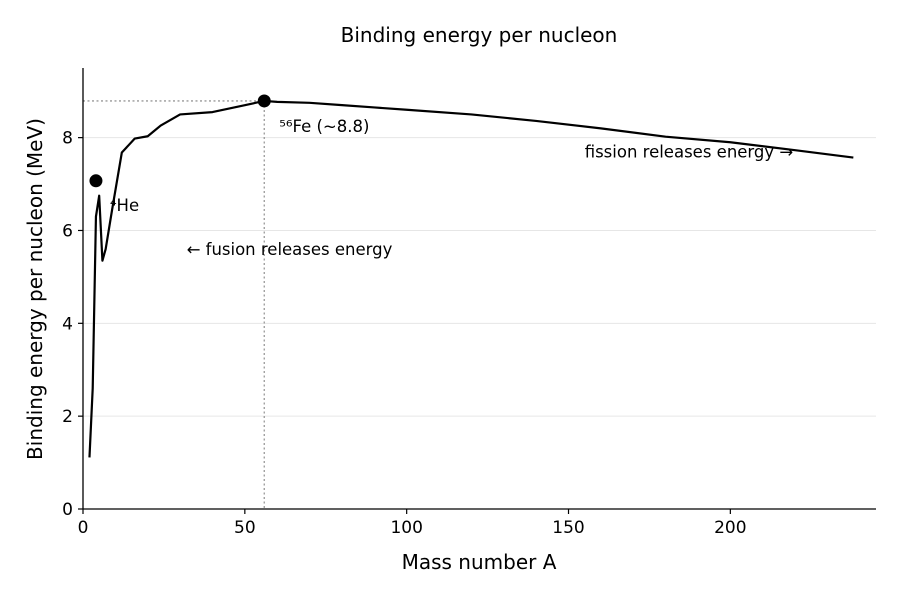  I want to click on y-tick-label: 4, so click(67, 324).